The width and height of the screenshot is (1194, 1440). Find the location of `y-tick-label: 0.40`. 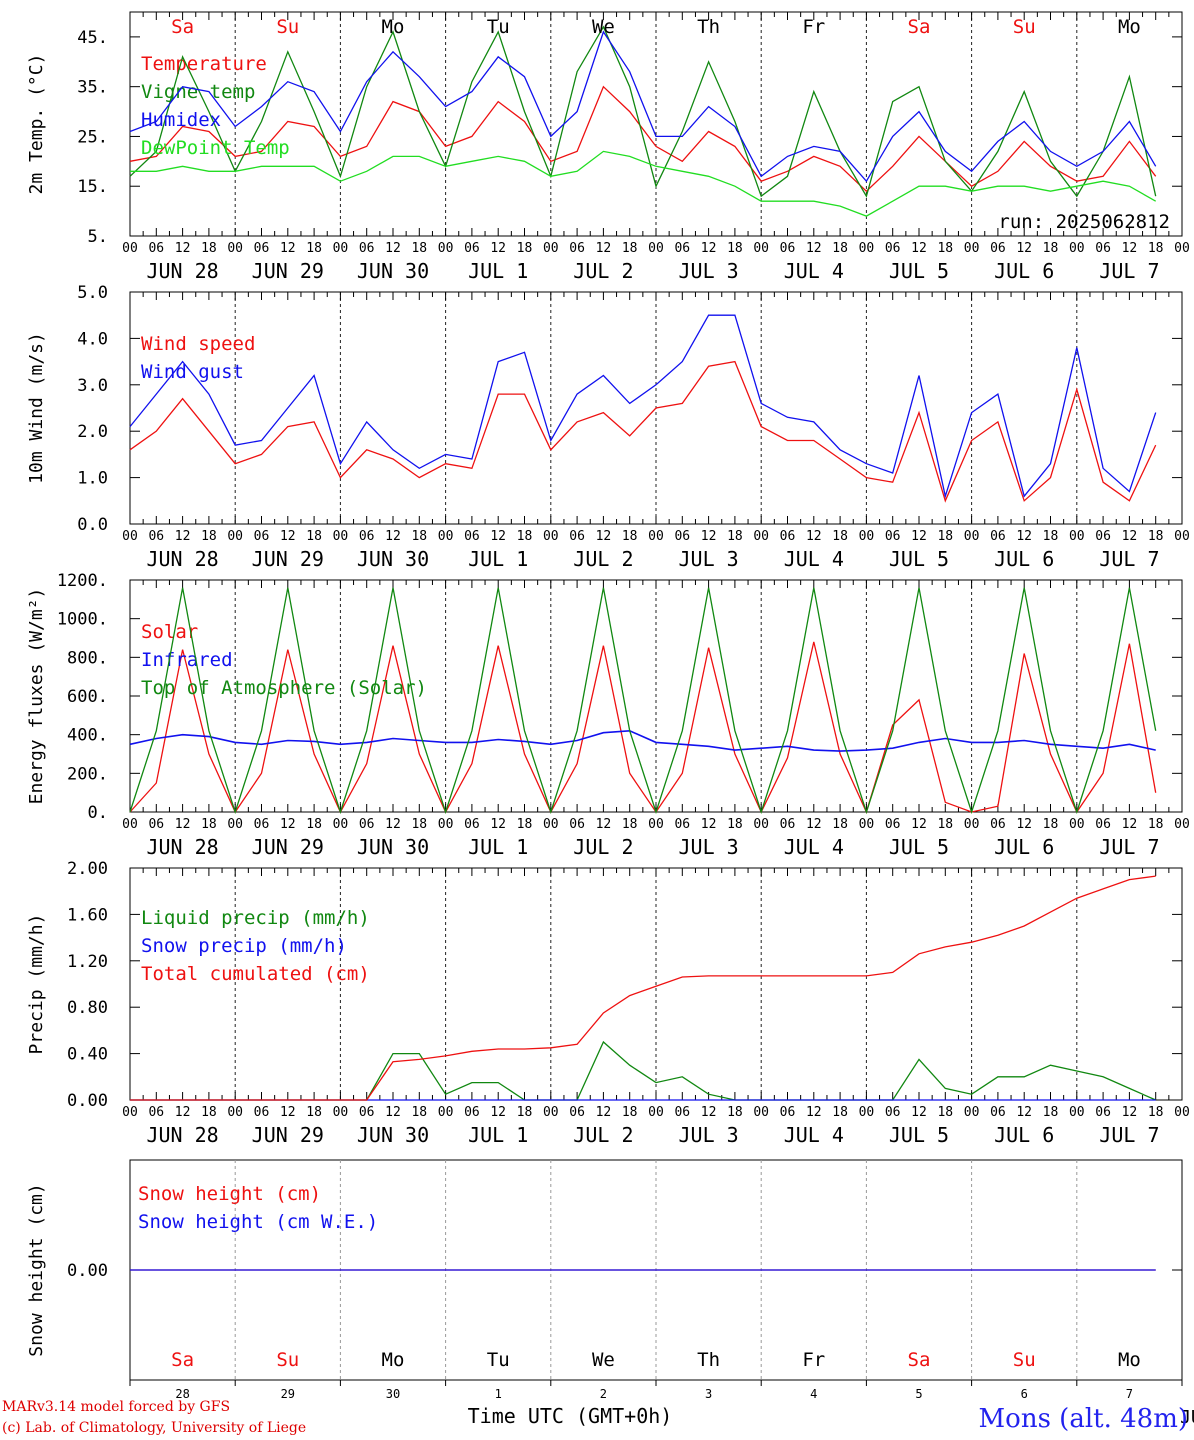

y-tick-label: 0.40 is located at coordinates (87, 1055).